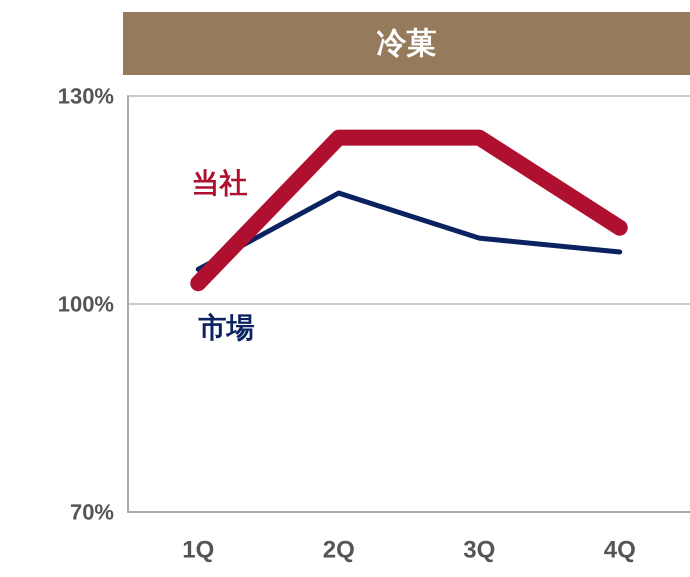 The image size is (690, 577). What do you see at coordinates (338, 550) in the screenshot?
I see `x-tick-label: 2Q` at bounding box center [338, 550].